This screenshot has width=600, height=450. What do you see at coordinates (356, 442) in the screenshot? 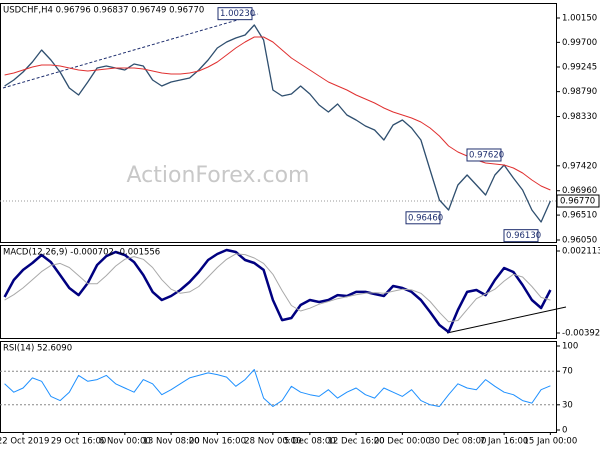
I see `x-tick-label: 12 Dec 16:00` at bounding box center [356, 442].